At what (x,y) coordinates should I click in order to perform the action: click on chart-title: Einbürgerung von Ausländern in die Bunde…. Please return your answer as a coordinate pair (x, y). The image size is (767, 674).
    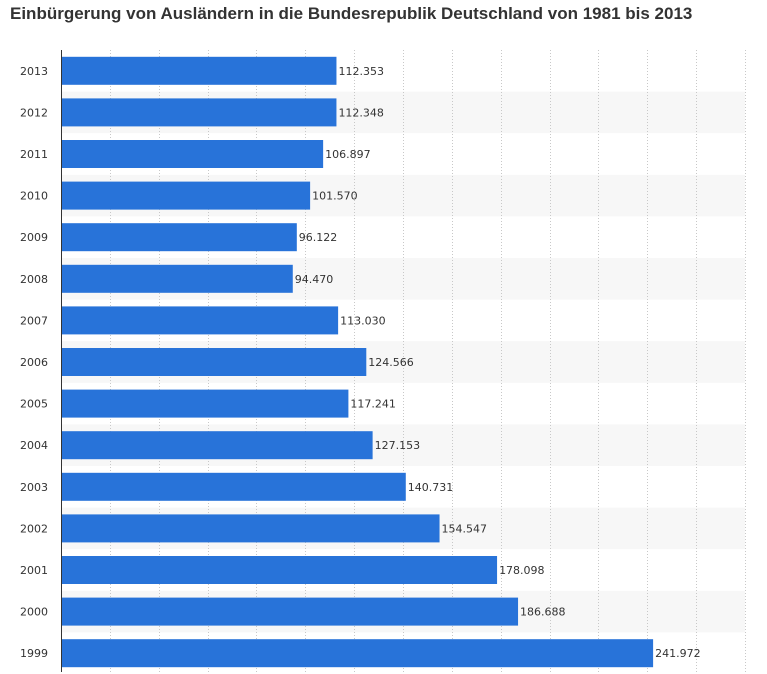
    Looking at the image, I should click on (351, 13).